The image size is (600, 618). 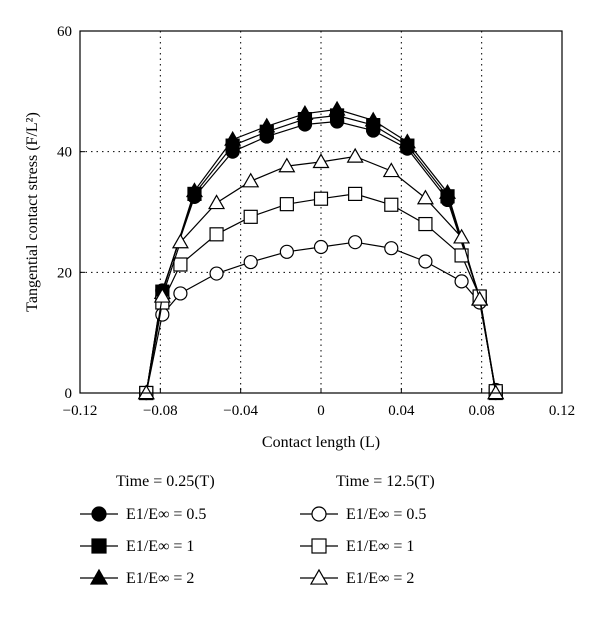 What do you see at coordinates (401, 411) in the screenshot?
I see `x-tick-label: 0.04` at bounding box center [401, 411].